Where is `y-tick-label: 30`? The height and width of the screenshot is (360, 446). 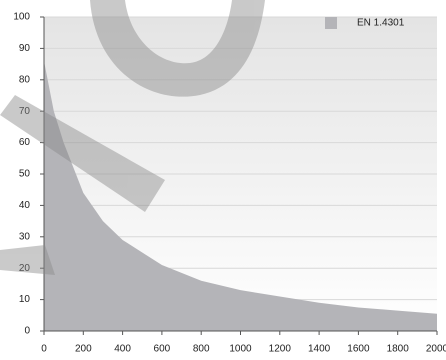
y-tick-label: 30 is located at coordinates (25, 236).